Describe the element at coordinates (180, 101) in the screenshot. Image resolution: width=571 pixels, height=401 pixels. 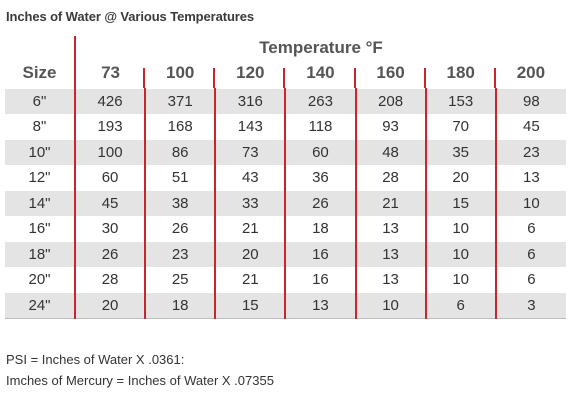
I see `value-cell: 371` at that location.